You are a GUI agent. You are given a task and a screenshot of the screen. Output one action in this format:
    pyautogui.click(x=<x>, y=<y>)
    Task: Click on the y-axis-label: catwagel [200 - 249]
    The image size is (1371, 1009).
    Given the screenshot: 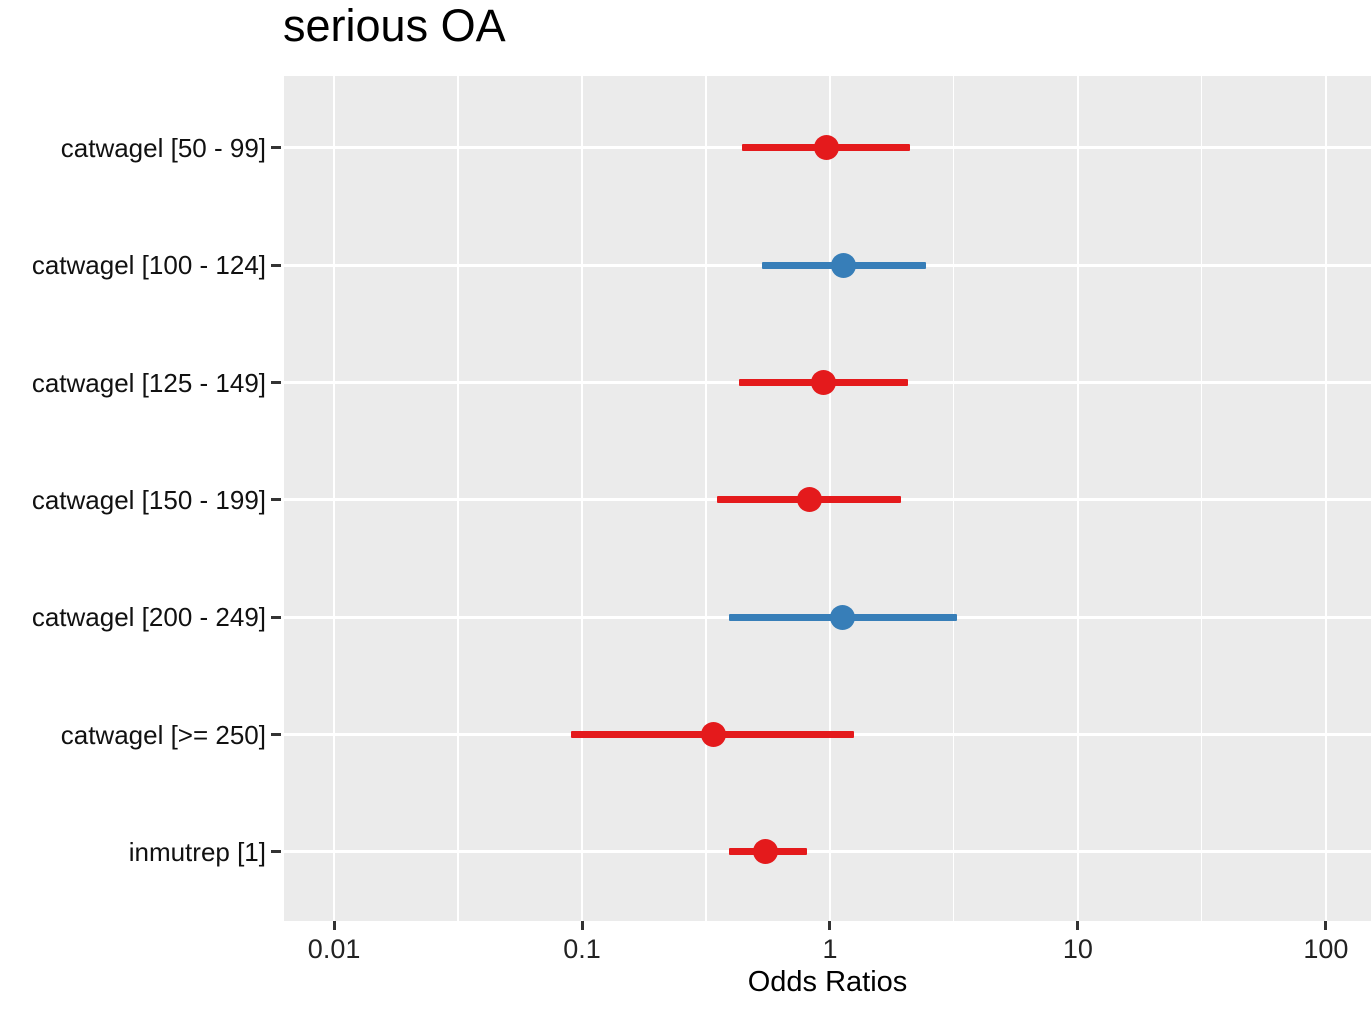 What is the action you would take?
    pyautogui.click(x=148, y=617)
    